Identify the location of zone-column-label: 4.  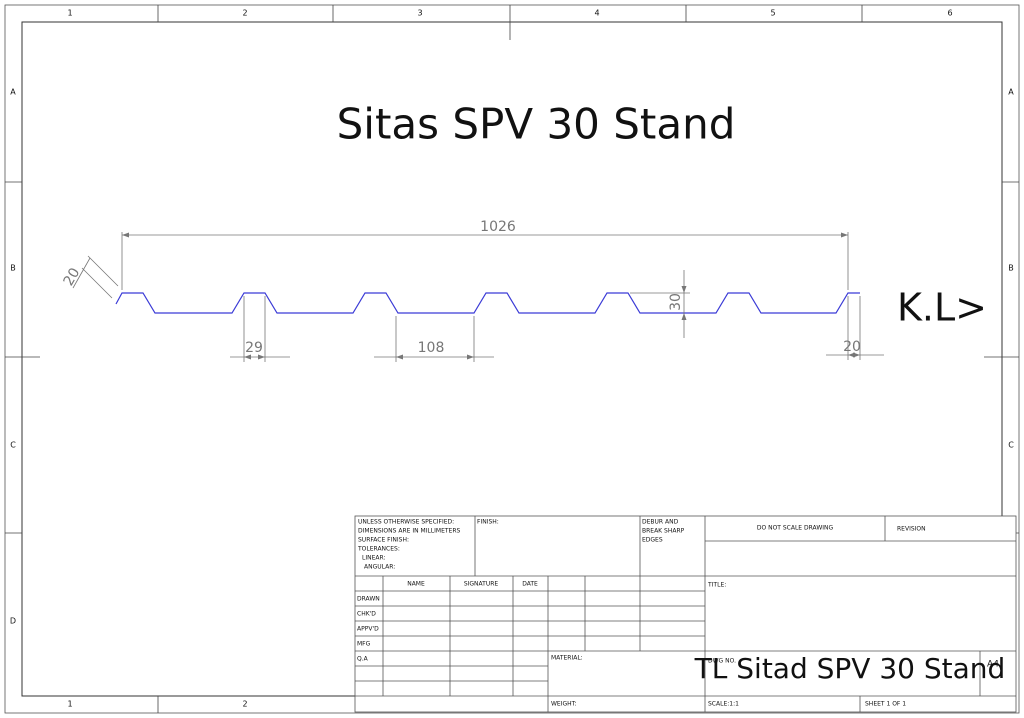
(596, 13).